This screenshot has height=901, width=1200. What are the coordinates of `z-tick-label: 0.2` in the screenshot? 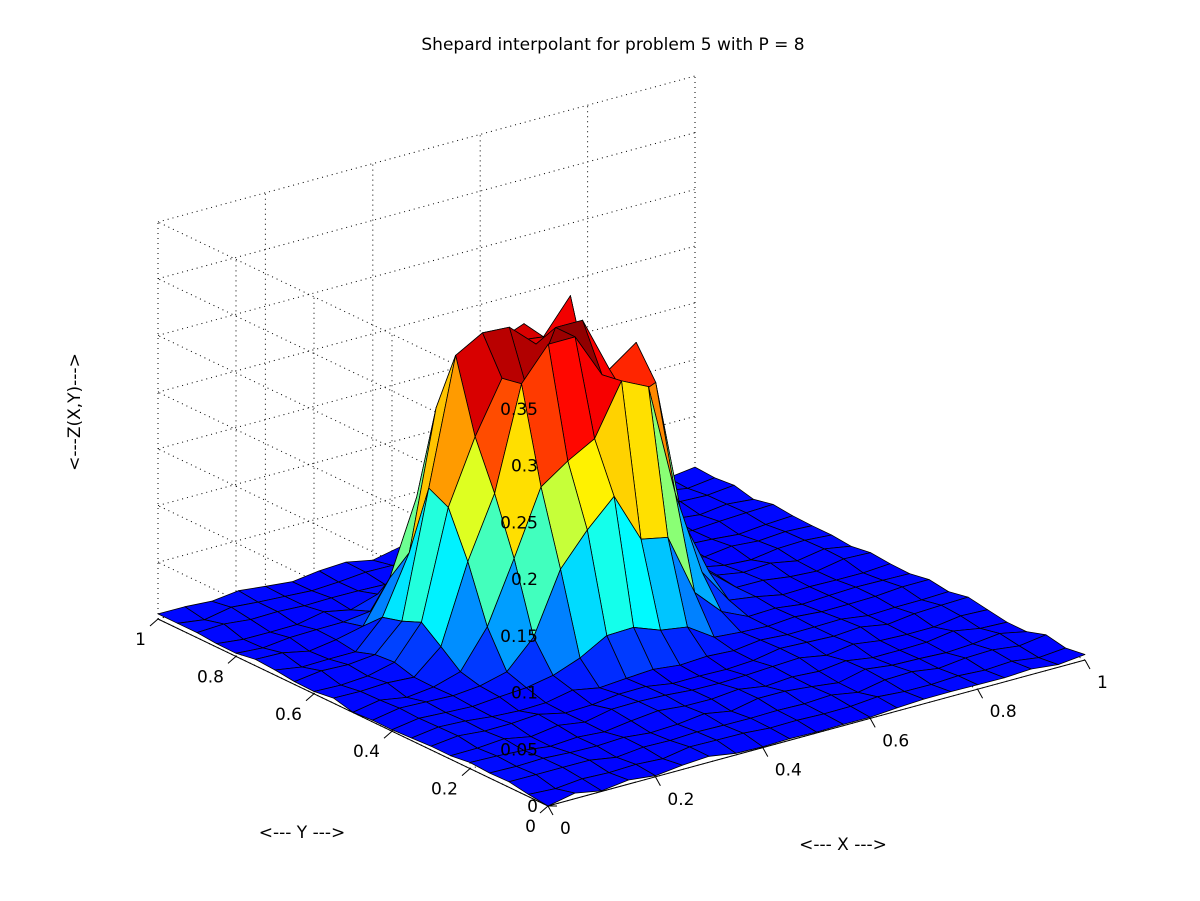 It's located at (524, 580).